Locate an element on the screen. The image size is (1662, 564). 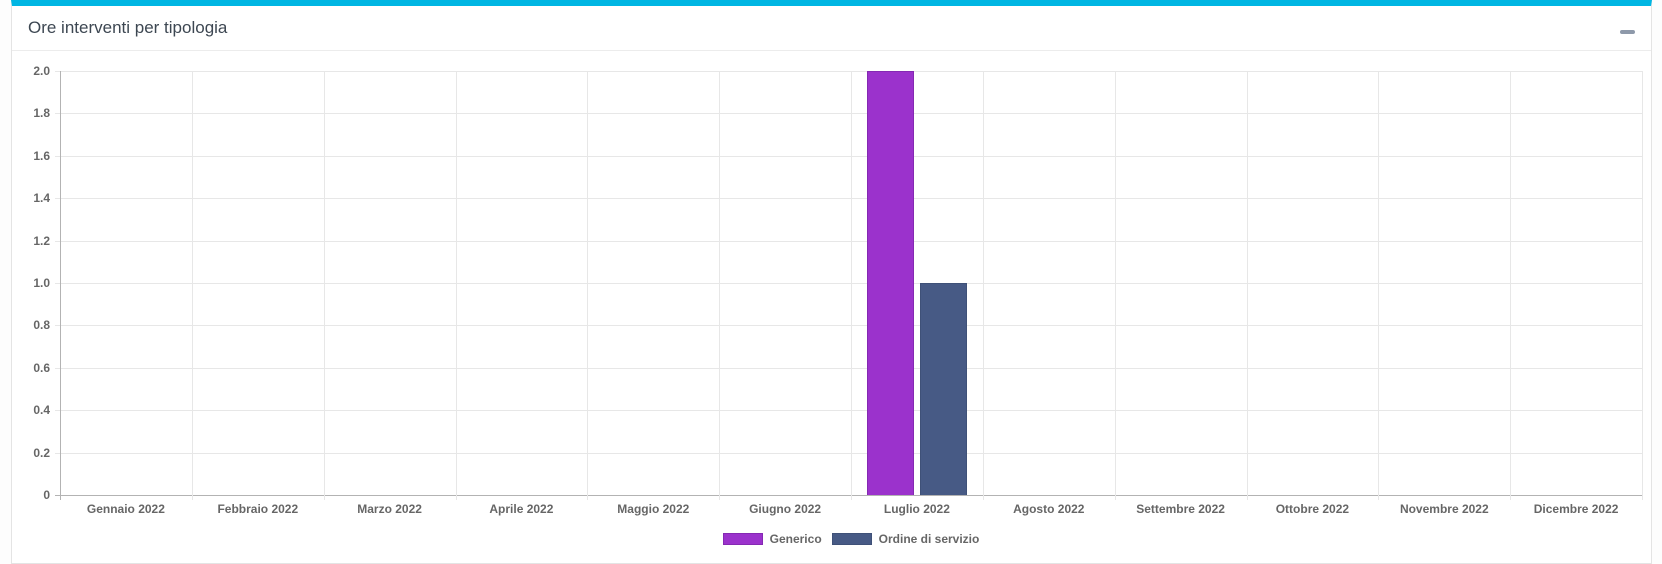
x-tick-label: Giugno 2022 is located at coordinates (785, 509).